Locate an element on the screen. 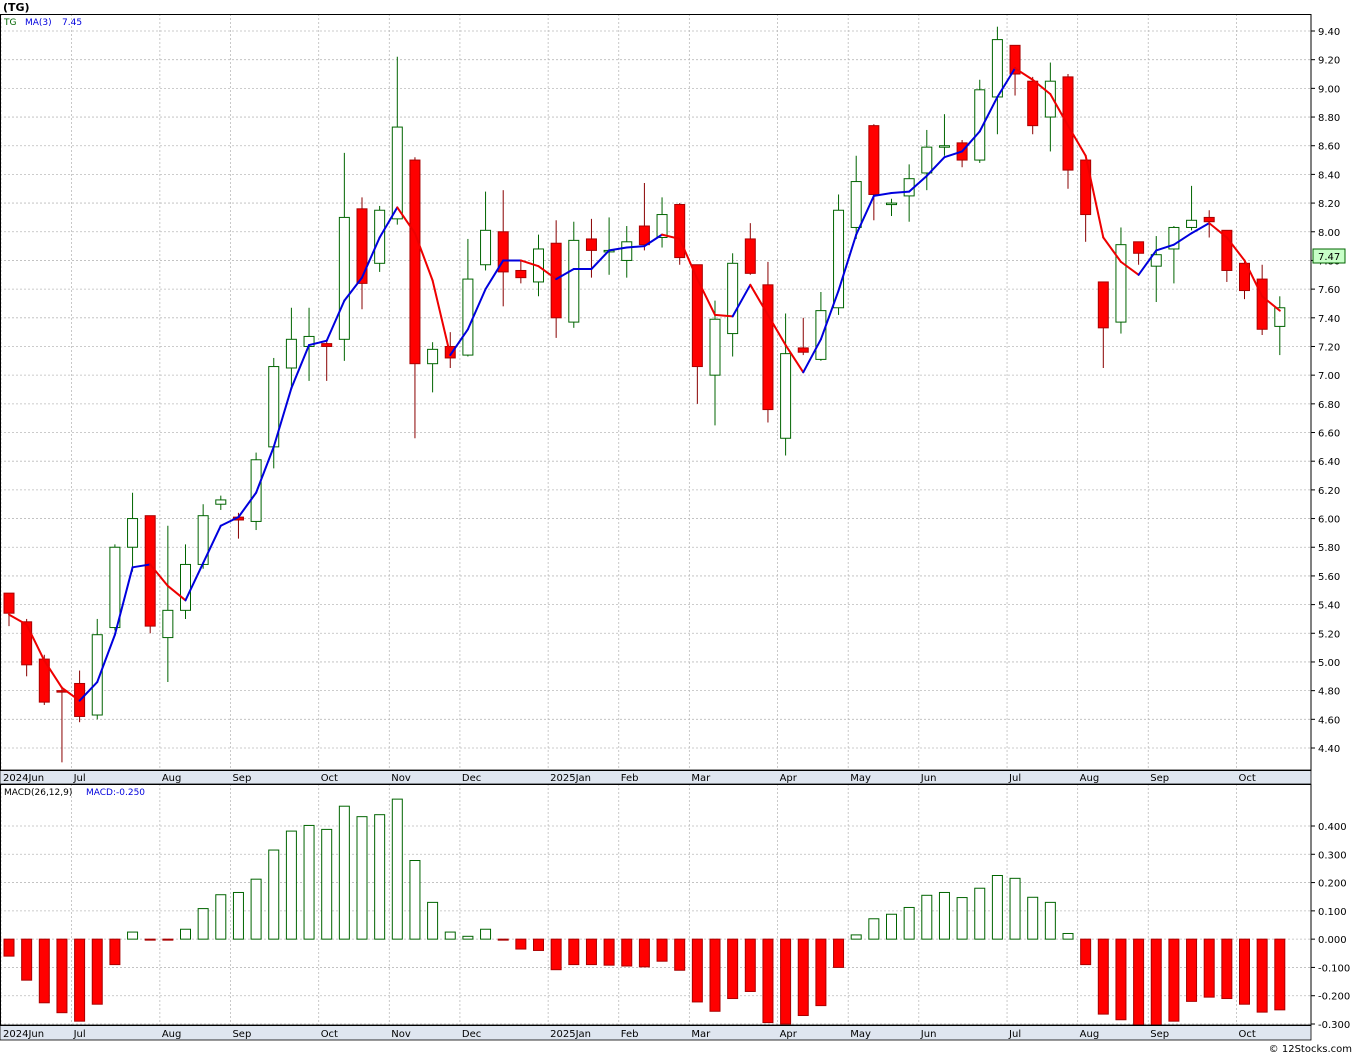 This screenshot has width=1360, height=1060. macd-tick-label: 0.400 is located at coordinates (1332, 827).